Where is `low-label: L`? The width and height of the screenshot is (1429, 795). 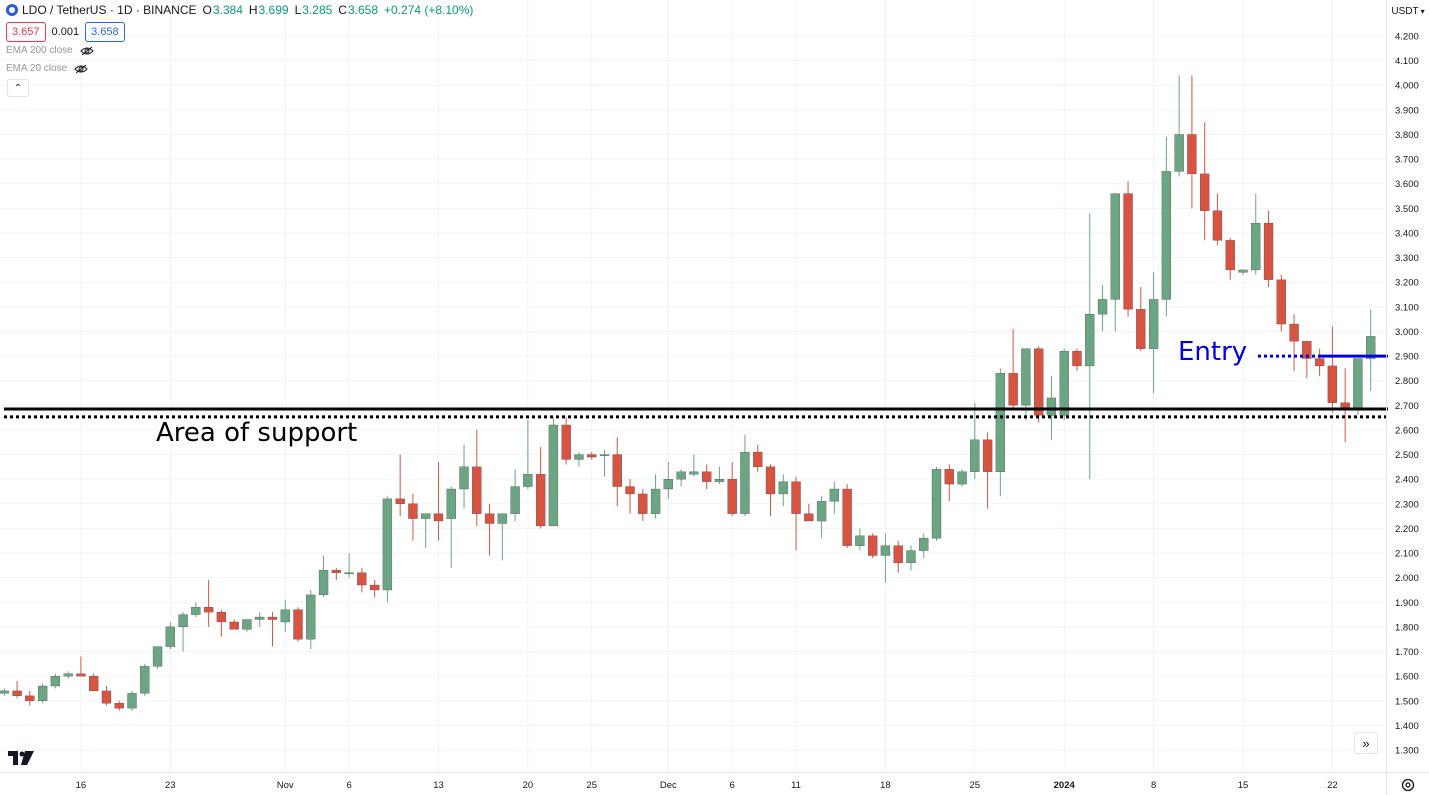
low-label: L is located at coordinates (298, 10).